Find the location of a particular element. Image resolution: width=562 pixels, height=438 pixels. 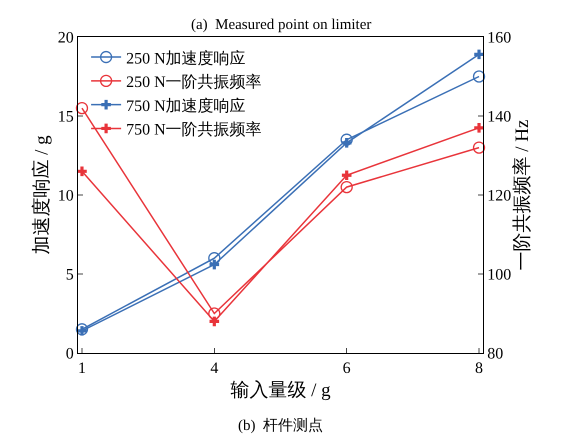

x-tick-label: 4 is located at coordinates (214, 369).